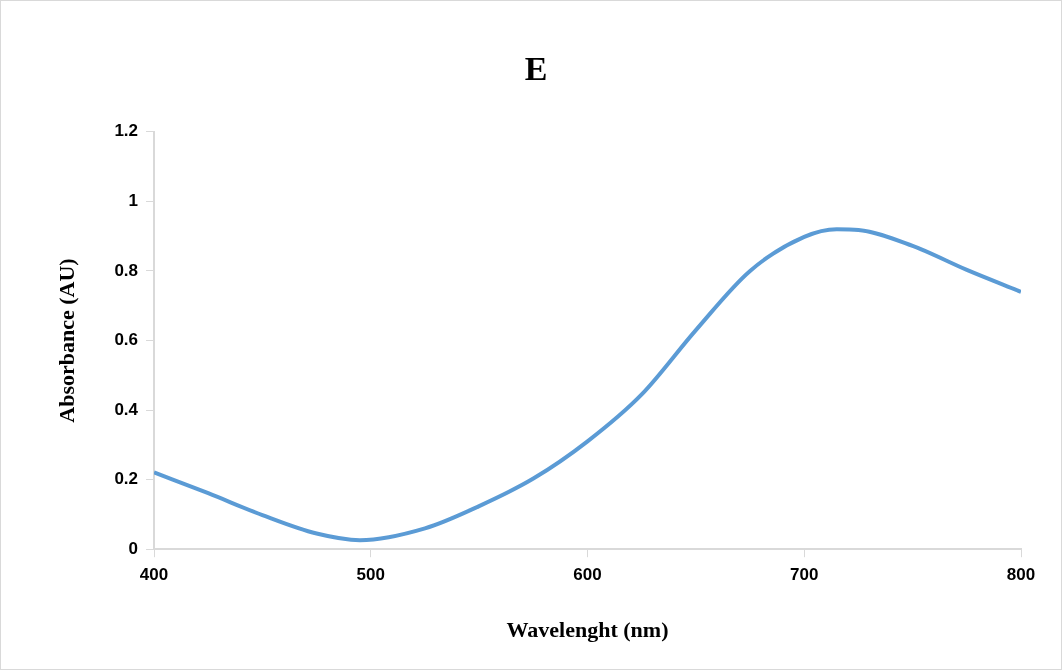  What do you see at coordinates (66, 340) in the screenshot?
I see `y-axis-title: Absorbance (AU)` at bounding box center [66, 340].